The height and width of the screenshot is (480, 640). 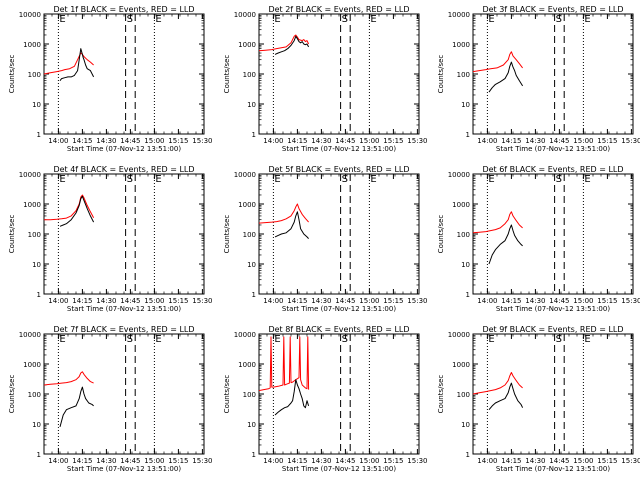 What do you see at coordinates (123, 329) in the screenshot?
I see `chart-title: Det 7f BLACK = Events, RED = LLD` at bounding box center [123, 329].